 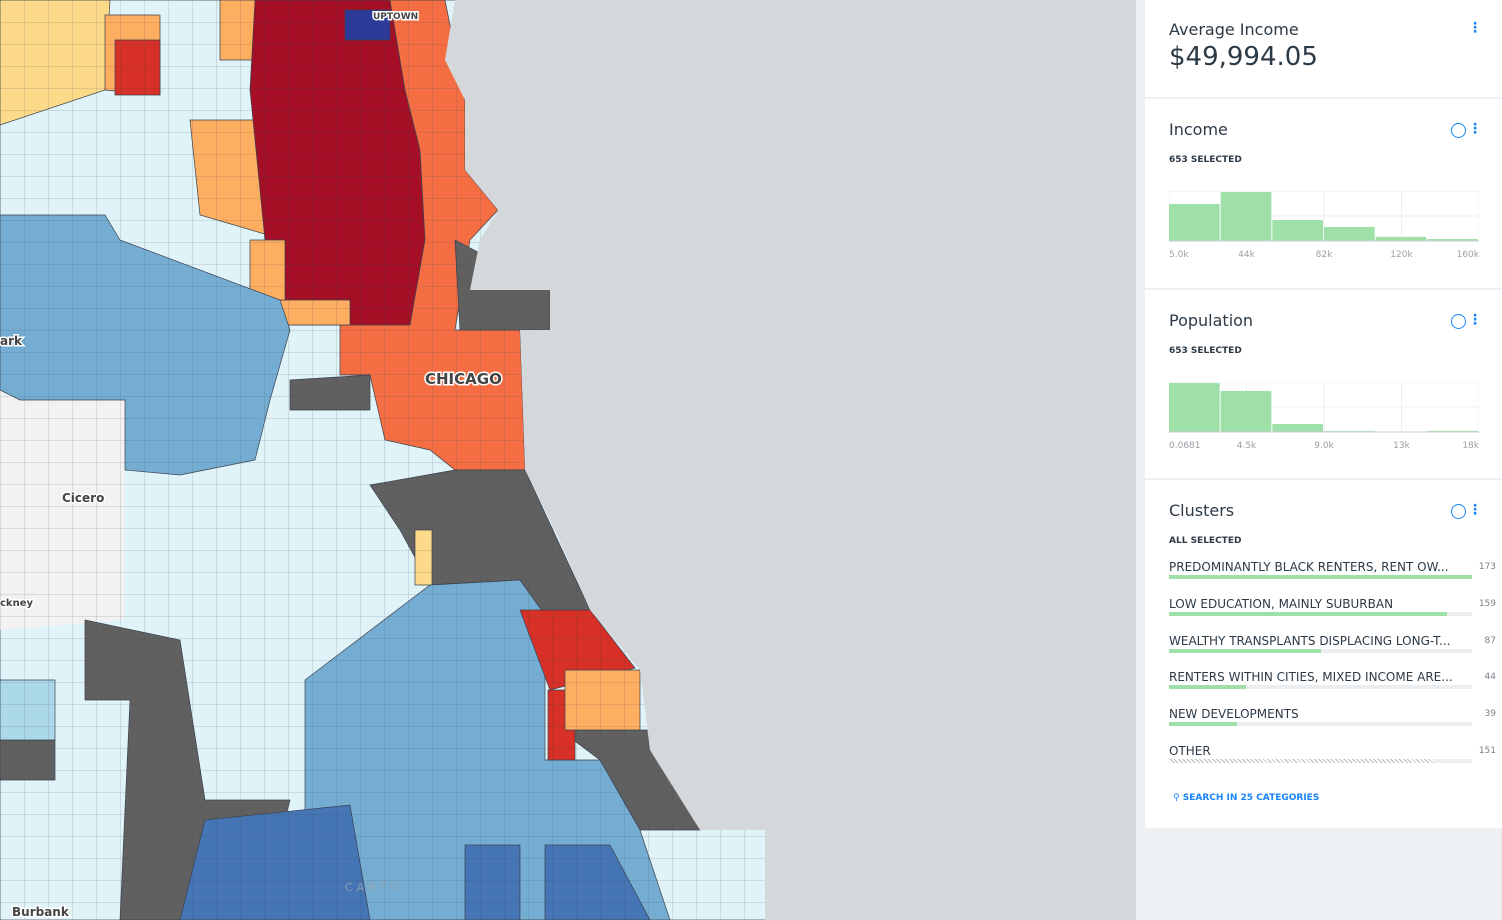 What do you see at coordinates (1198, 129) in the screenshot?
I see `widget-title: Income` at bounding box center [1198, 129].